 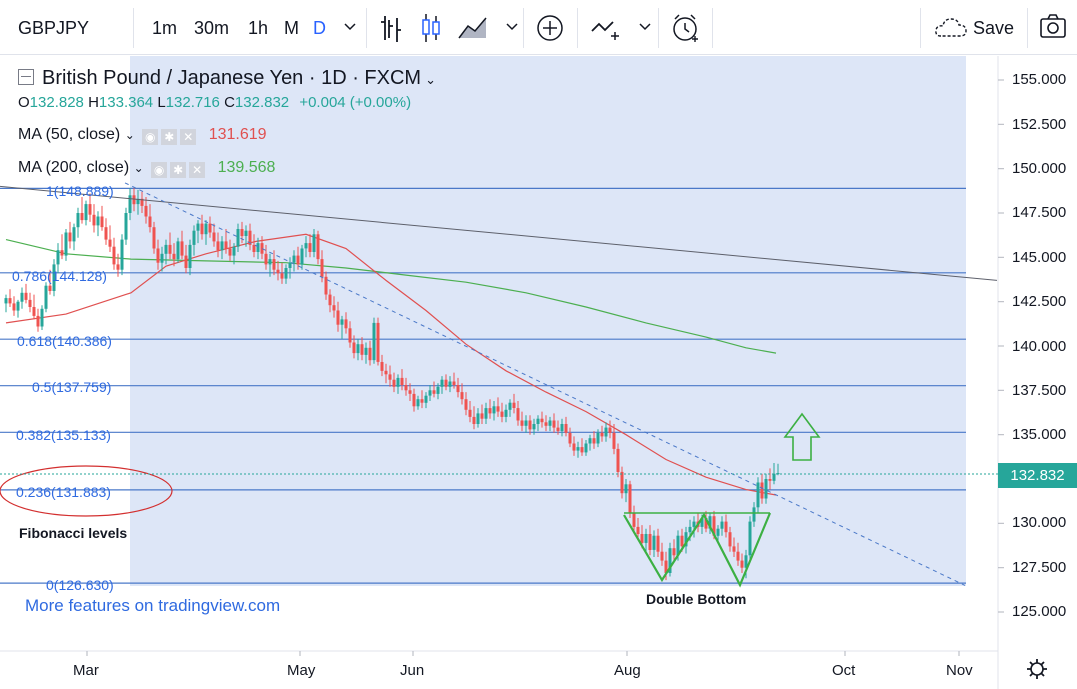 What do you see at coordinates (291, 28) in the screenshot?
I see `interval-month-button: M` at bounding box center [291, 28].